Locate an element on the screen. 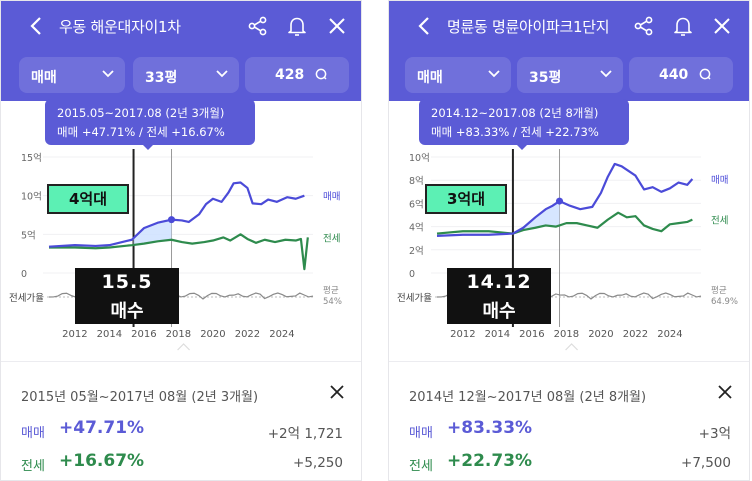  size-dropdown: 33평 is located at coordinates (186, 75).